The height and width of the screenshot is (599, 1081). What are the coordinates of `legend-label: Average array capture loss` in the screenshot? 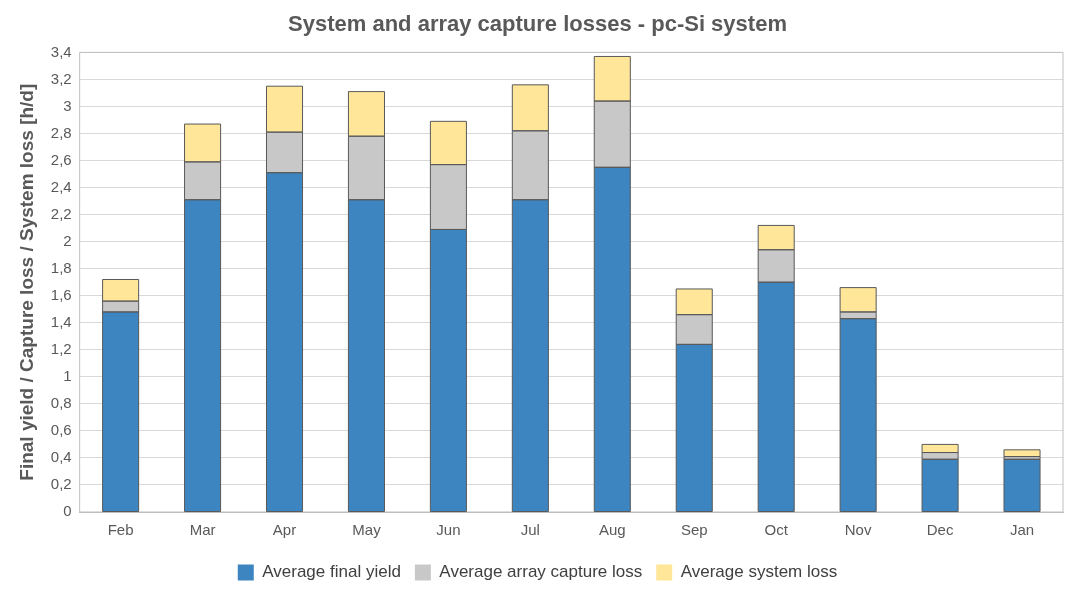 It's located at (541, 572).